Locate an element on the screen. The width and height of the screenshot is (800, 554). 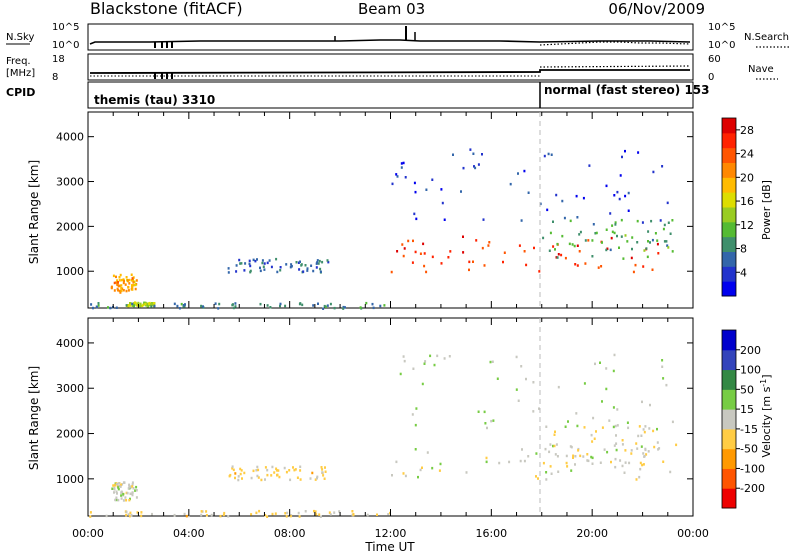
nave-label: Nave is located at coordinates (761, 69).